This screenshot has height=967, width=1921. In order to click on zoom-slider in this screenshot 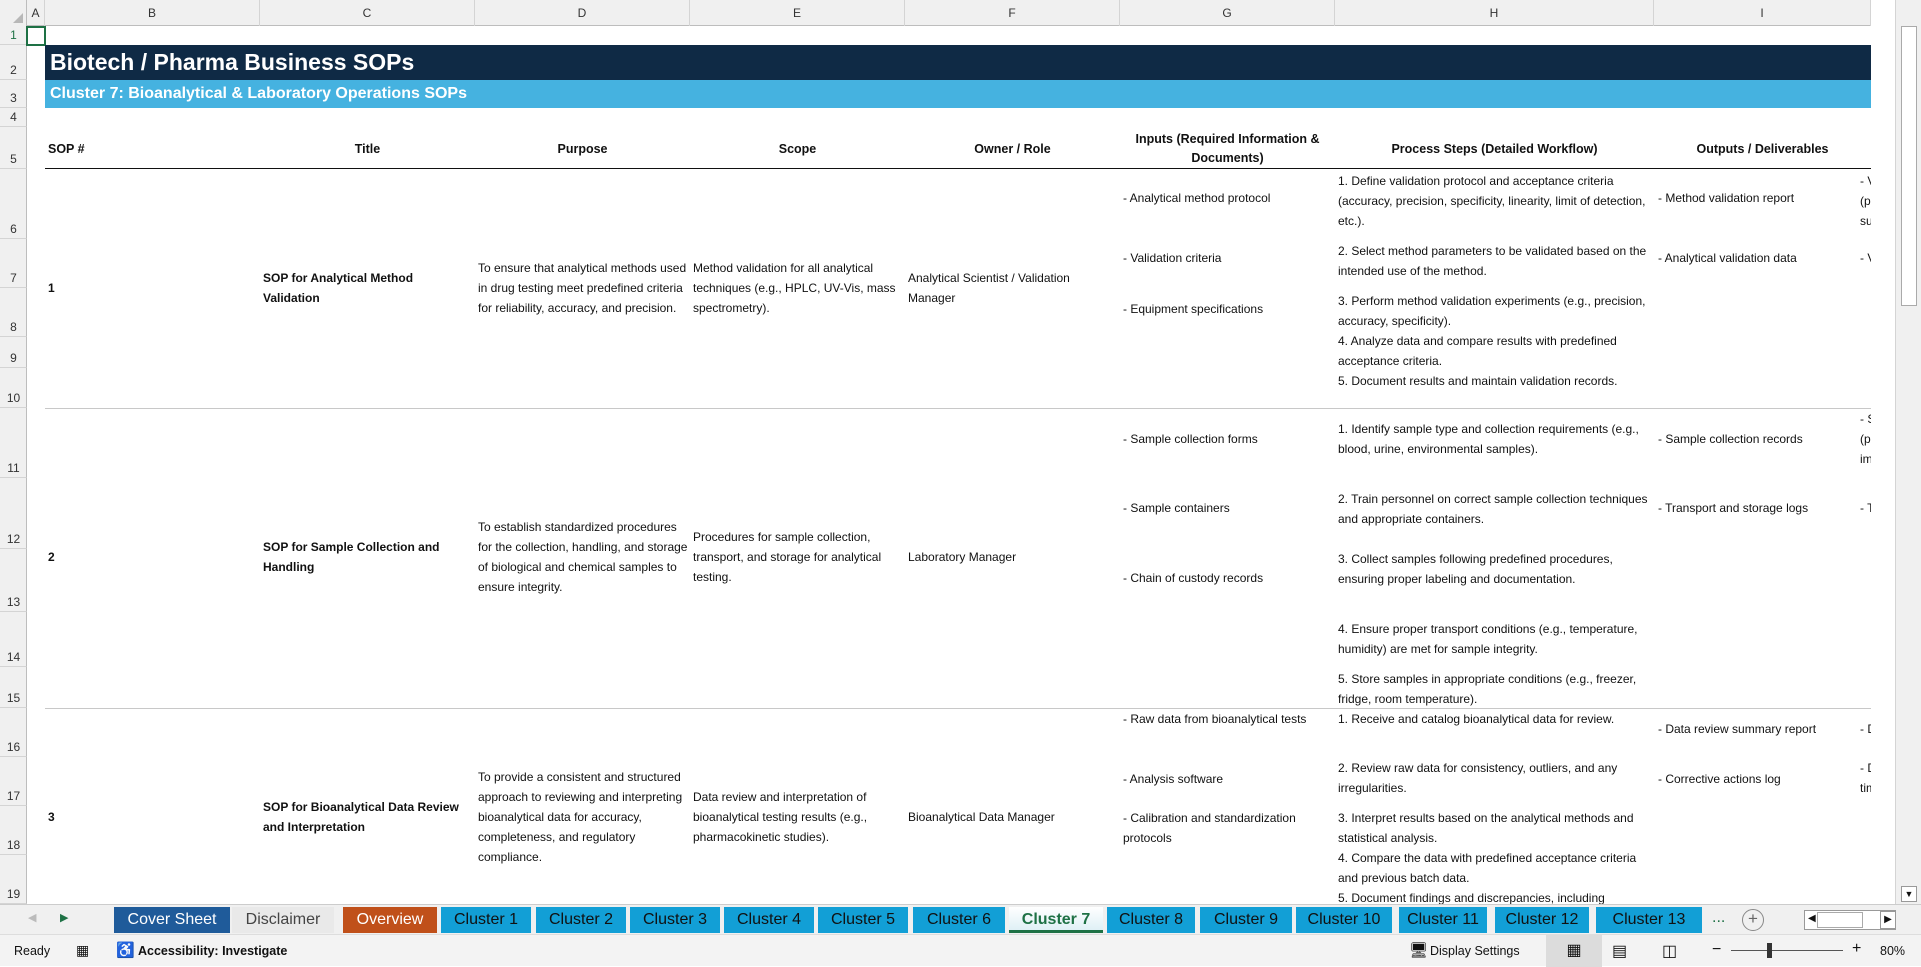, I will do `click(1787, 950)`.